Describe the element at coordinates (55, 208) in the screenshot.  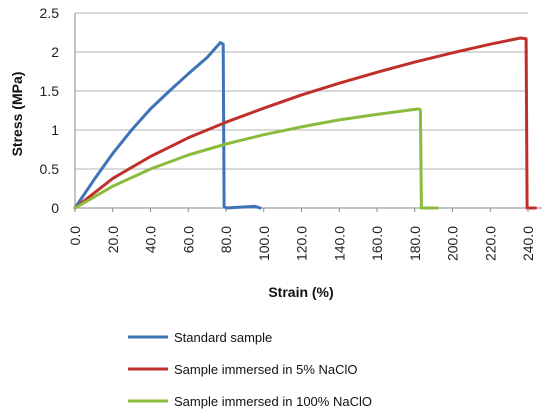
I see `y-tick-label-0: 0` at that location.